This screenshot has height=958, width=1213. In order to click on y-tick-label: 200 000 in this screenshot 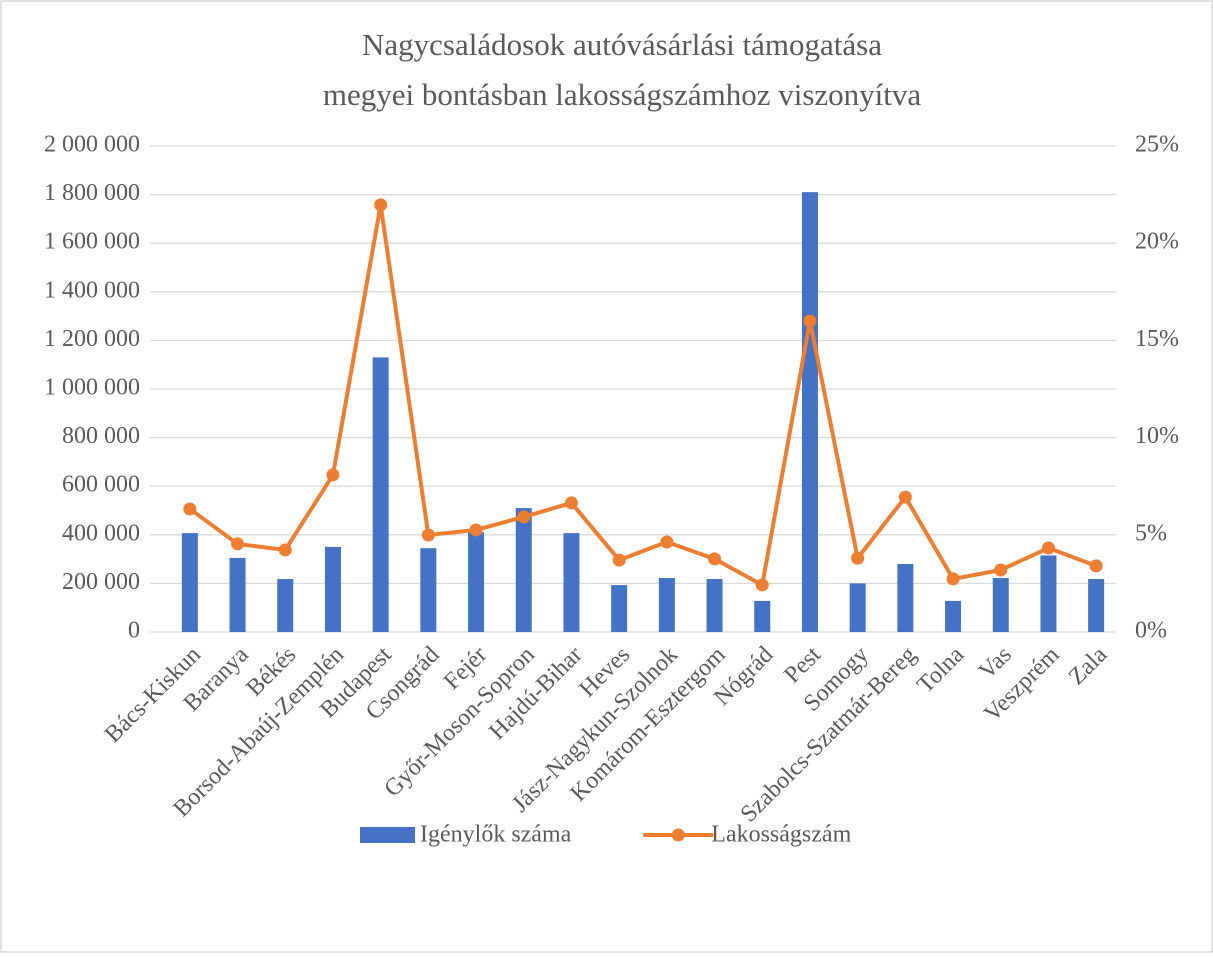, I will do `click(101, 582)`.